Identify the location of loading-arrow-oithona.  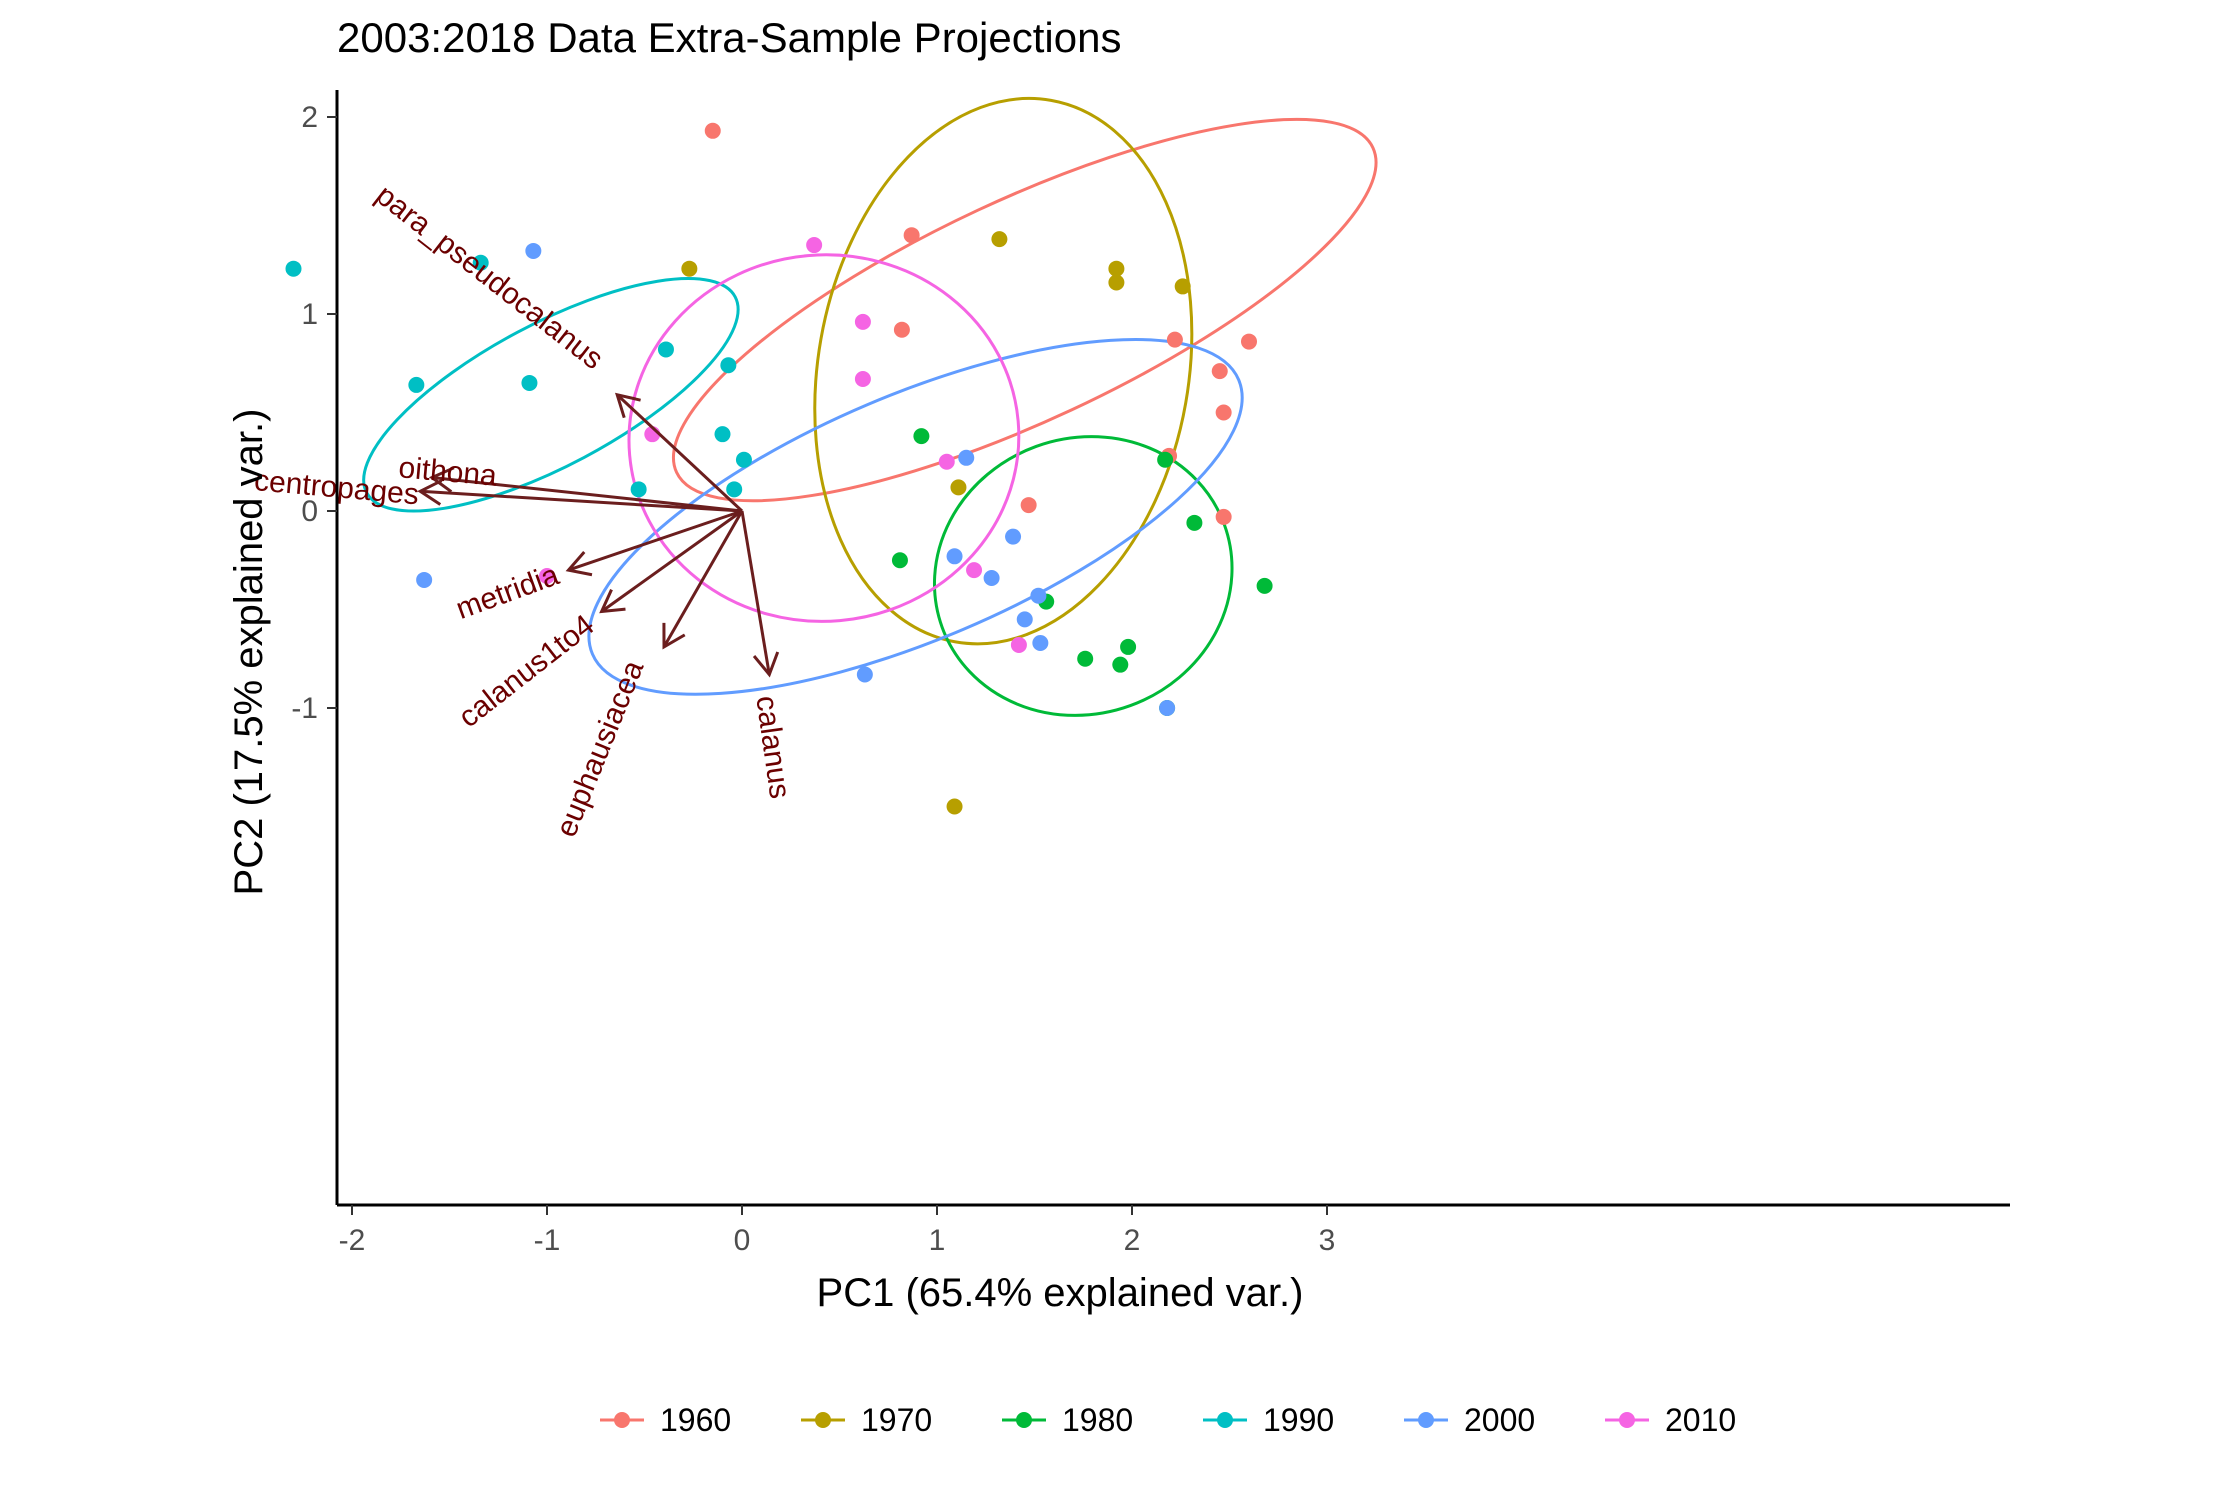
(587, 494).